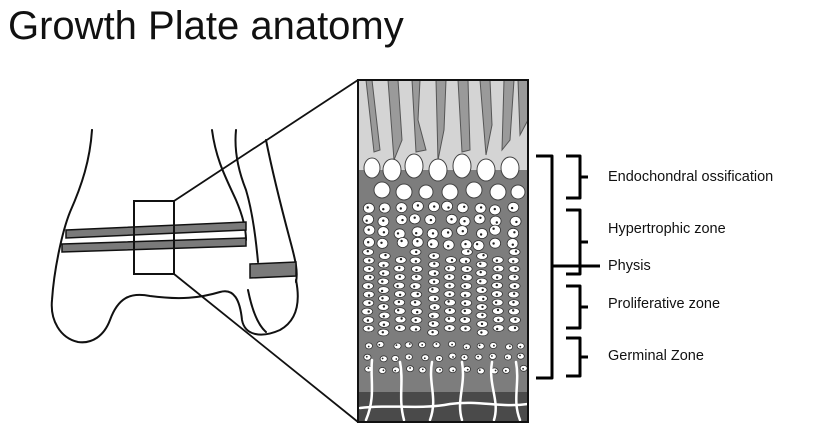  Describe the element at coordinates (577, 177) in the screenshot. I see `bracket-endochondral` at that location.